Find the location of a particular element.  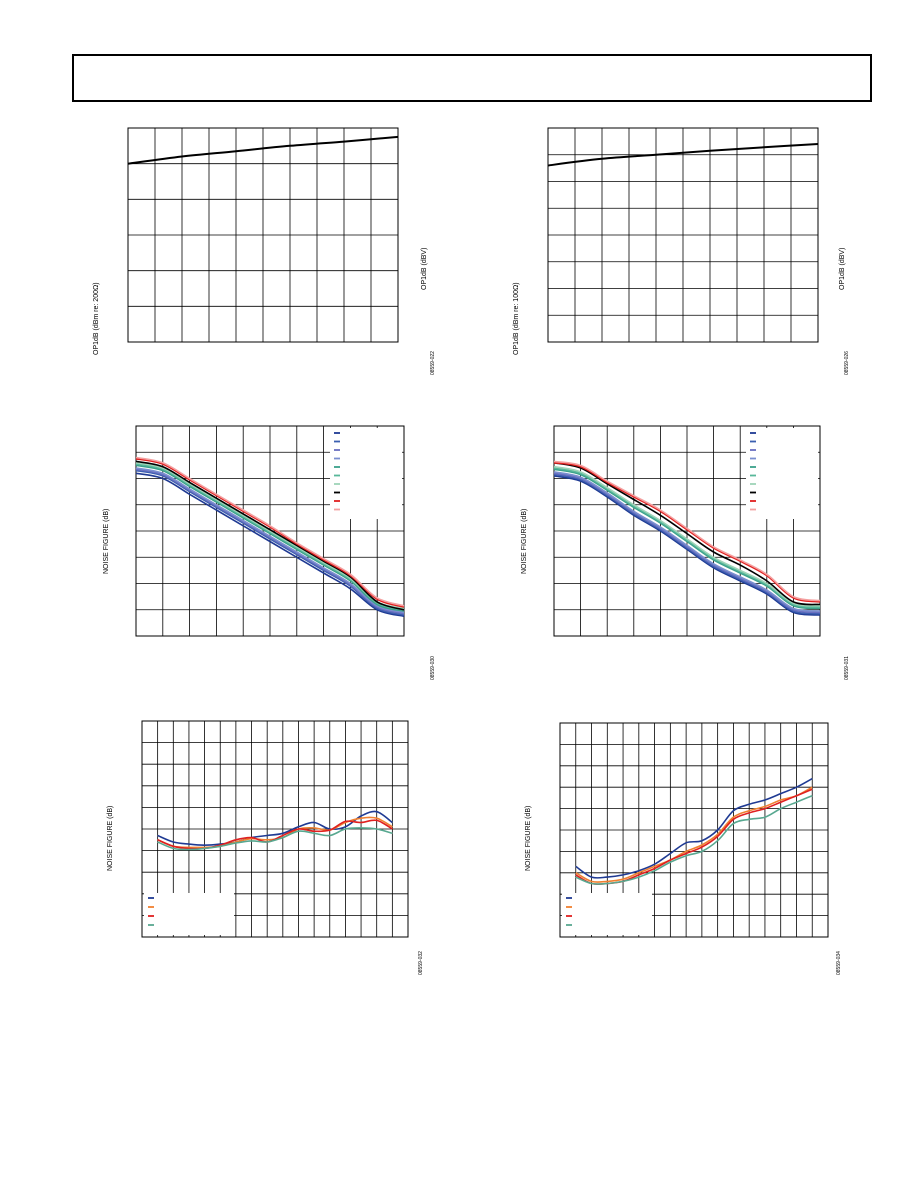

figure-id: 08559-032 is located at coordinates (421, 963).